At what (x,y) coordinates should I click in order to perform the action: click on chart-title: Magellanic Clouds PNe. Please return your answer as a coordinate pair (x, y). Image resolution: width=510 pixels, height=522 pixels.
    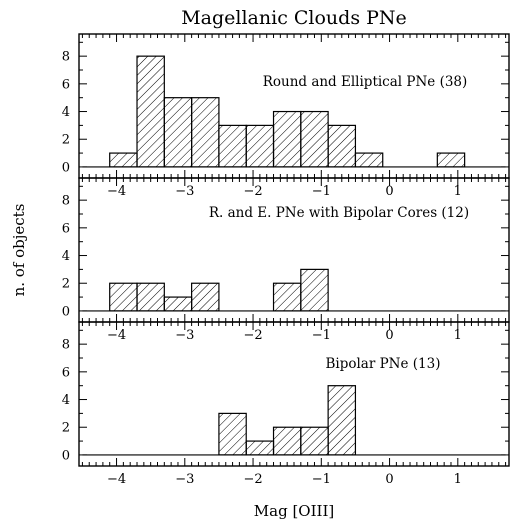
    Looking at the image, I should click on (294, 18).